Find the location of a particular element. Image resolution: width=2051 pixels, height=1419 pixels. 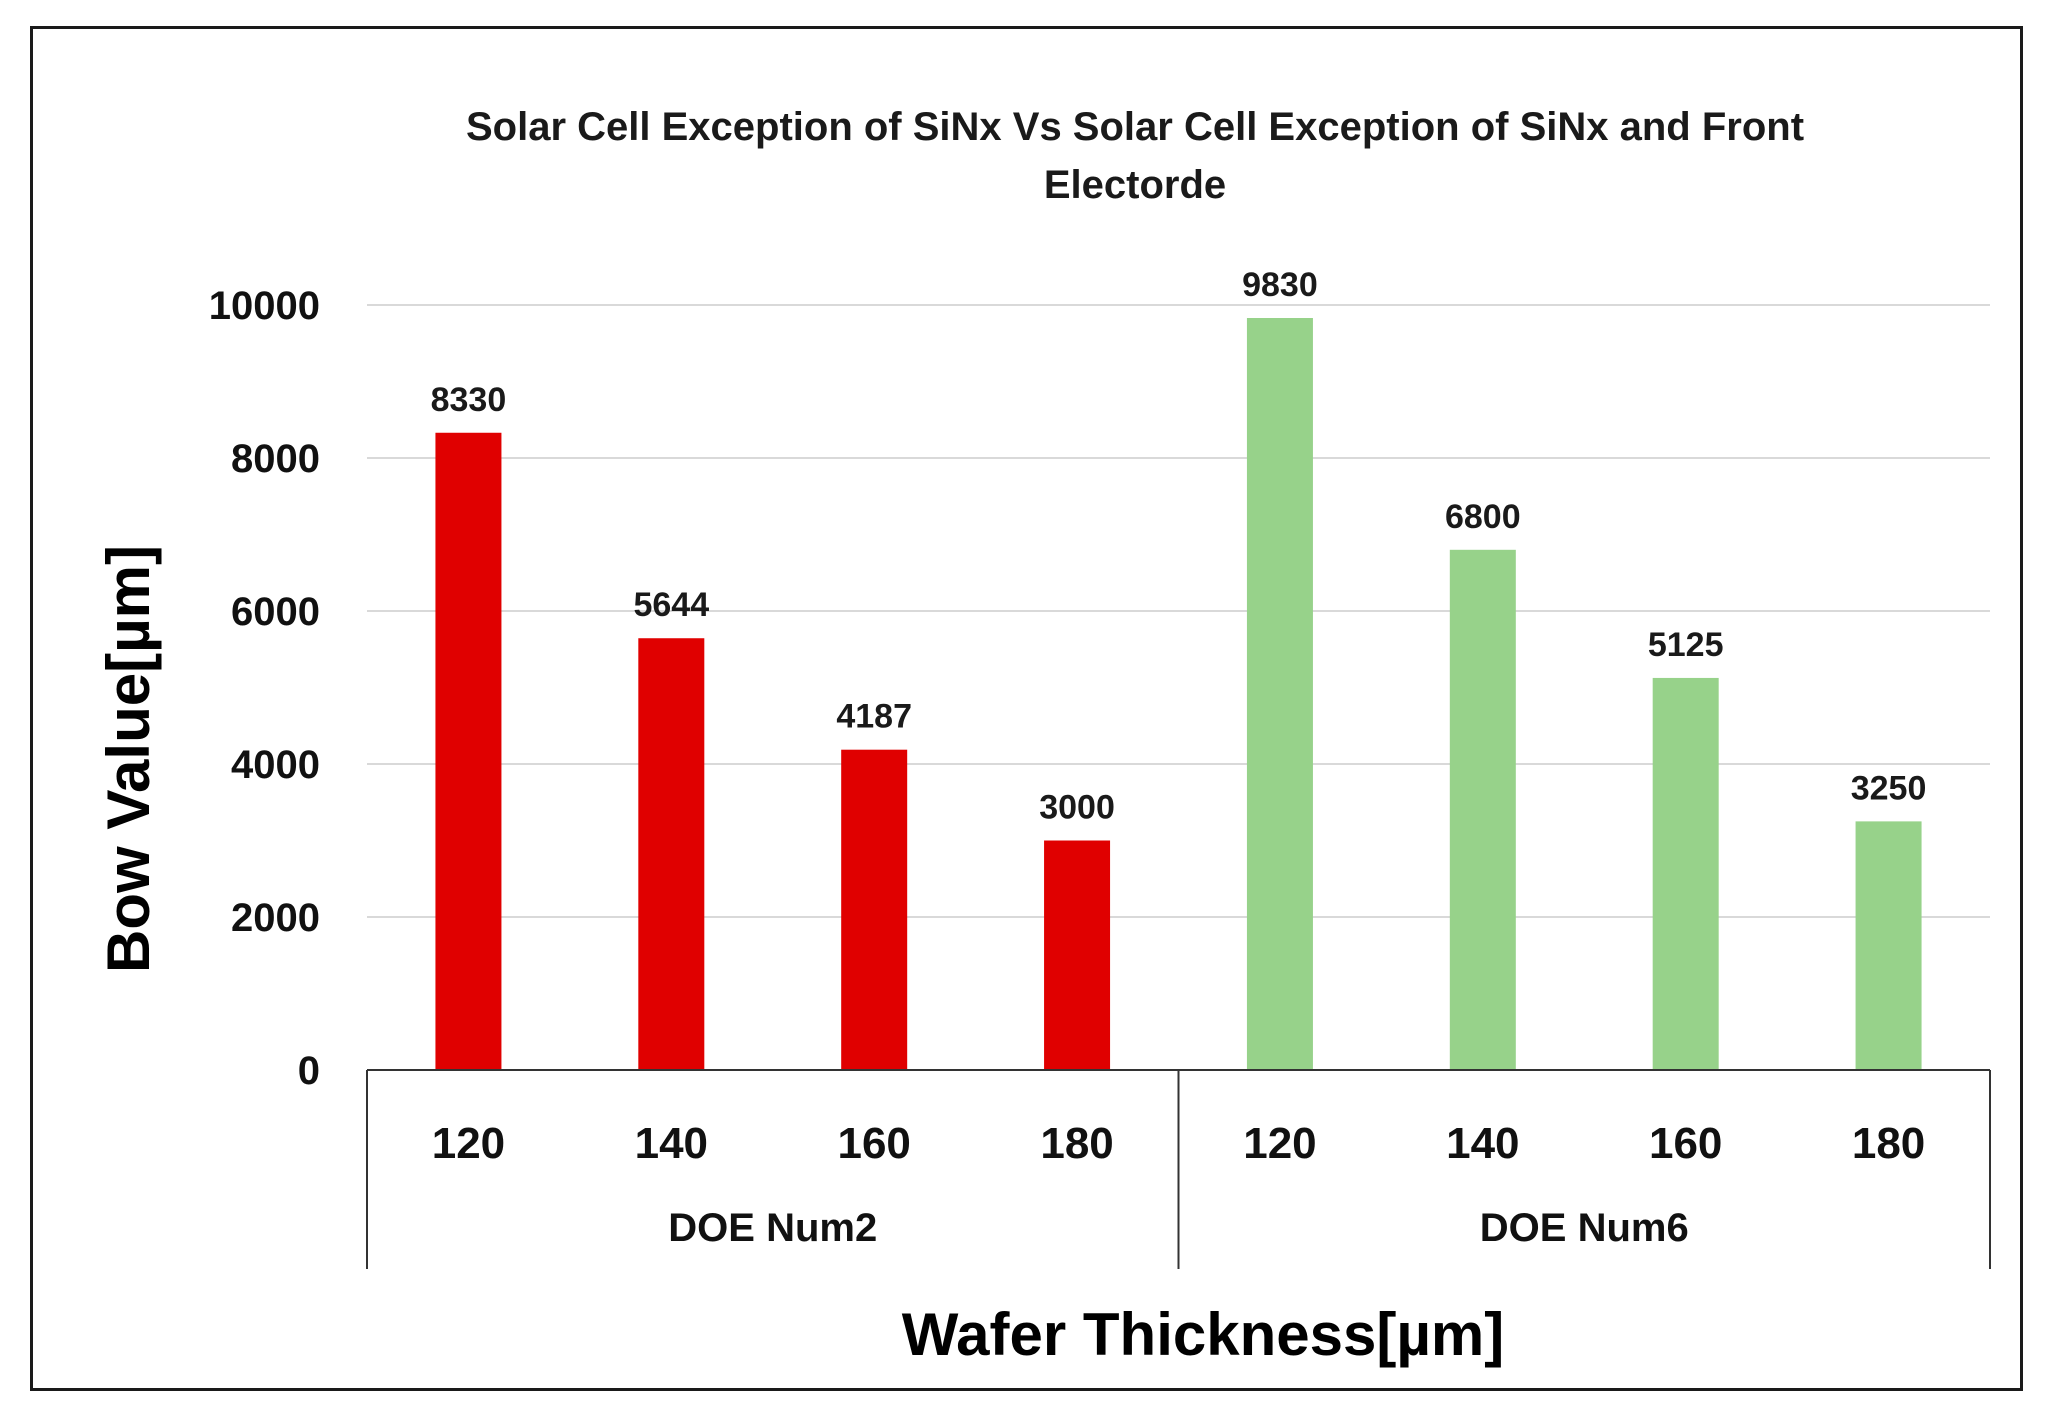

data-label-doe-num2-140: 5644 is located at coordinates (671, 605).